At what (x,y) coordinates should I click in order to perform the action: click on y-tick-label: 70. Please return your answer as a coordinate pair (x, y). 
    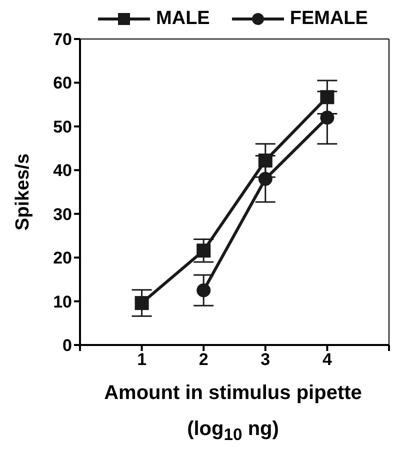
    Looking at the image, I should click on (62, 40).